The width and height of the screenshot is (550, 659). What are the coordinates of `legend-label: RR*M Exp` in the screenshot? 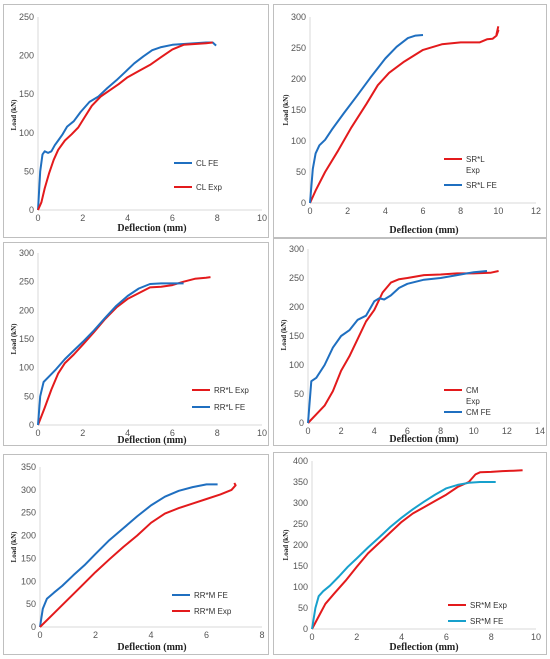 It's located at (213, 611).